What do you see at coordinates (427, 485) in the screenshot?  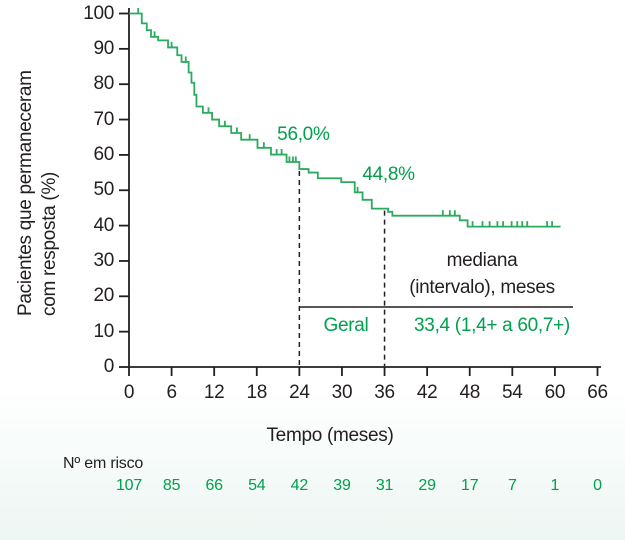 I see `risk-value: 29` at bounding box center [427, 485].